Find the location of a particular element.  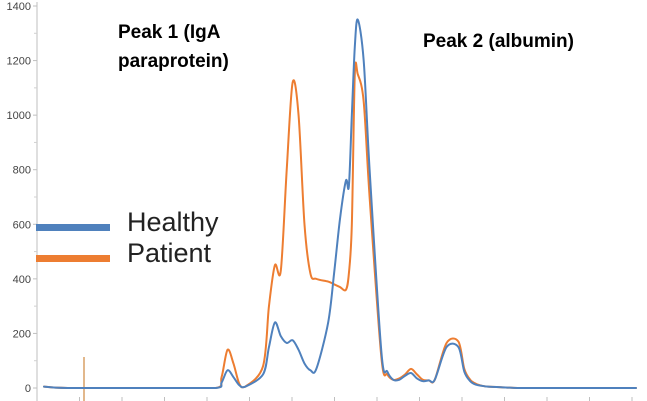

peak-1-annotation: Peak 1 (IgA paraprotein) is located at coordinates (173, 47).